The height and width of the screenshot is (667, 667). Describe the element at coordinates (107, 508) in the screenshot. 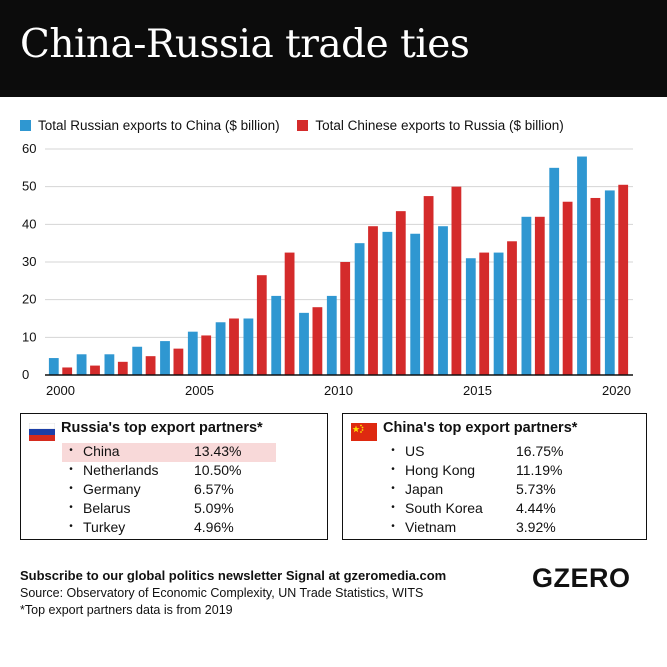

I see `partner-name: Belarus` at that location.